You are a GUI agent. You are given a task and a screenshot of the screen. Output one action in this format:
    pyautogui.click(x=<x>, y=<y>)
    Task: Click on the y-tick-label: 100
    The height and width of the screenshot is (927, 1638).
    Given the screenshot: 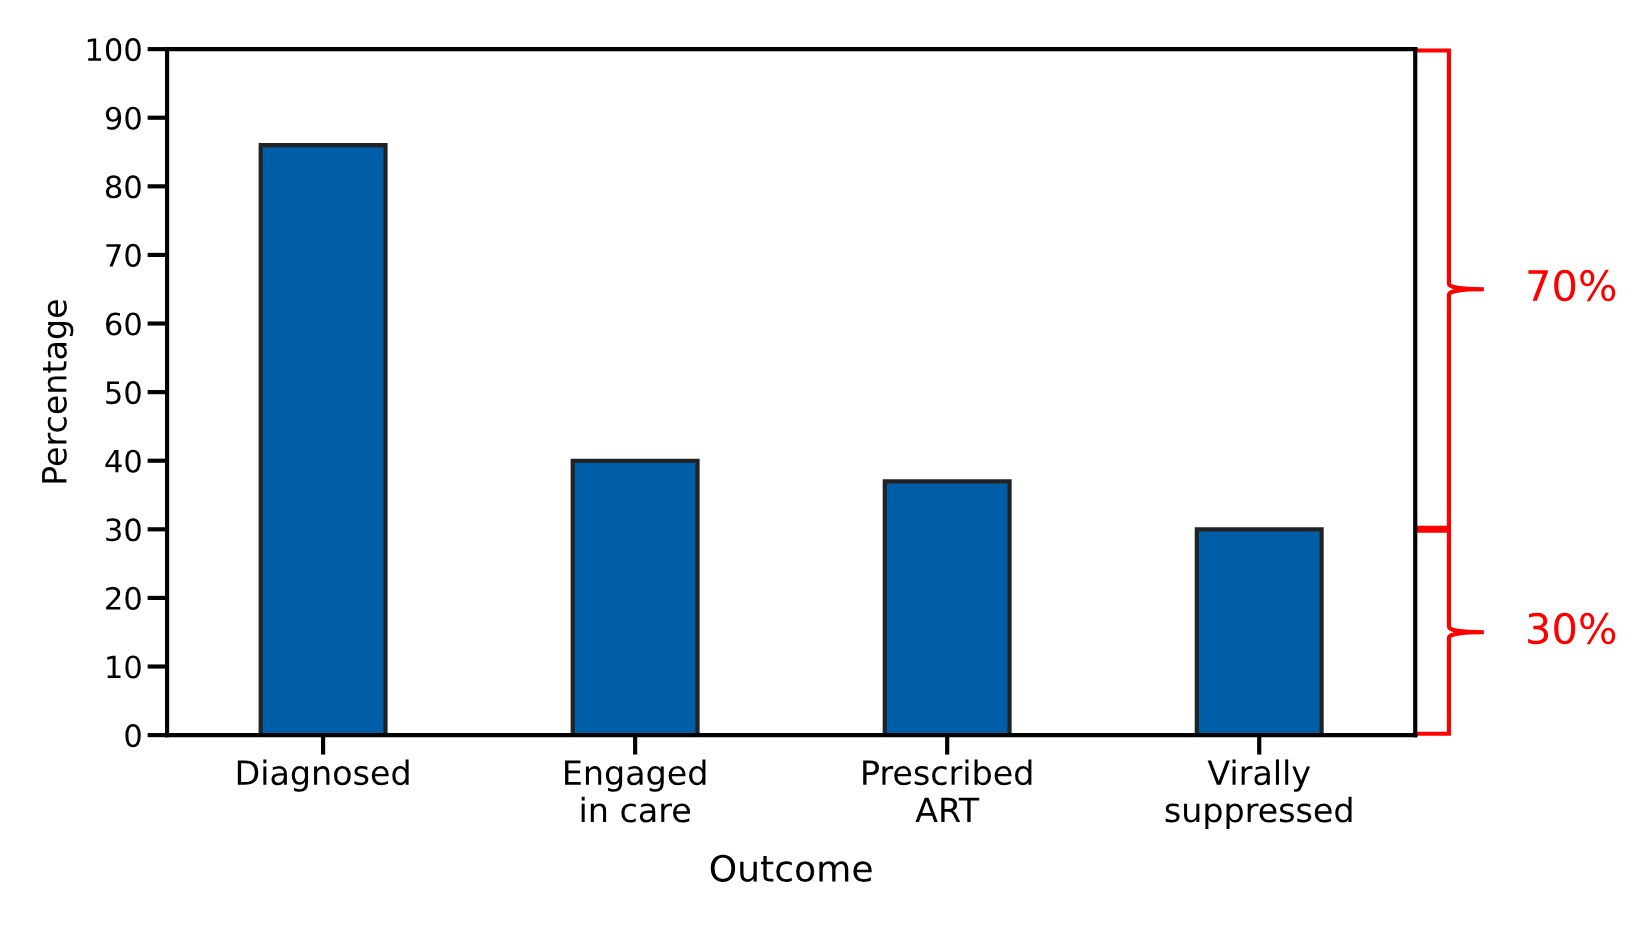 What is the action you would take?
    pyautogui.click(x=114, y=50)
    